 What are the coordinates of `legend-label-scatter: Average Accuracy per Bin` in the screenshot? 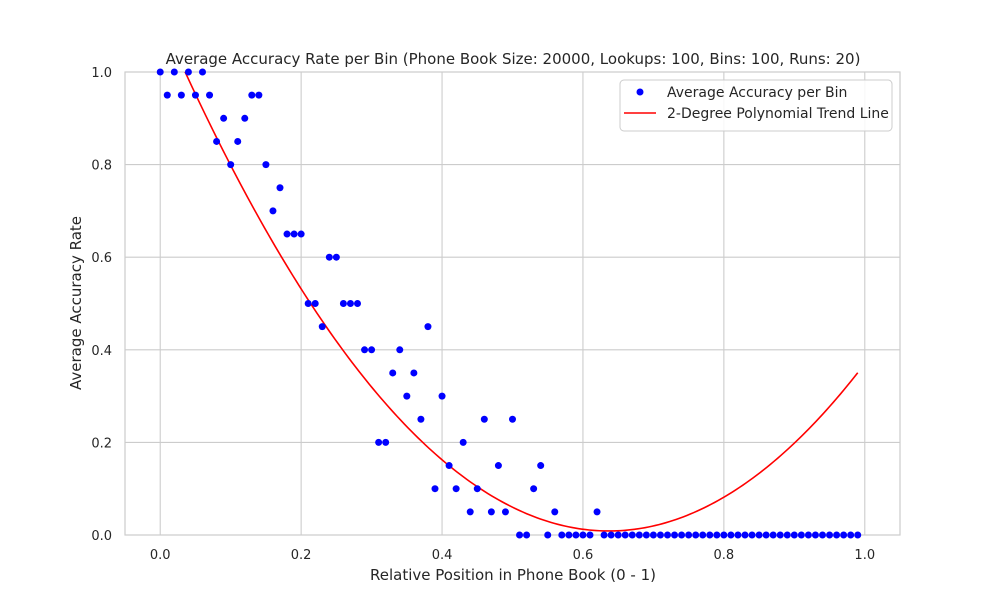 It's located at (757, 93).